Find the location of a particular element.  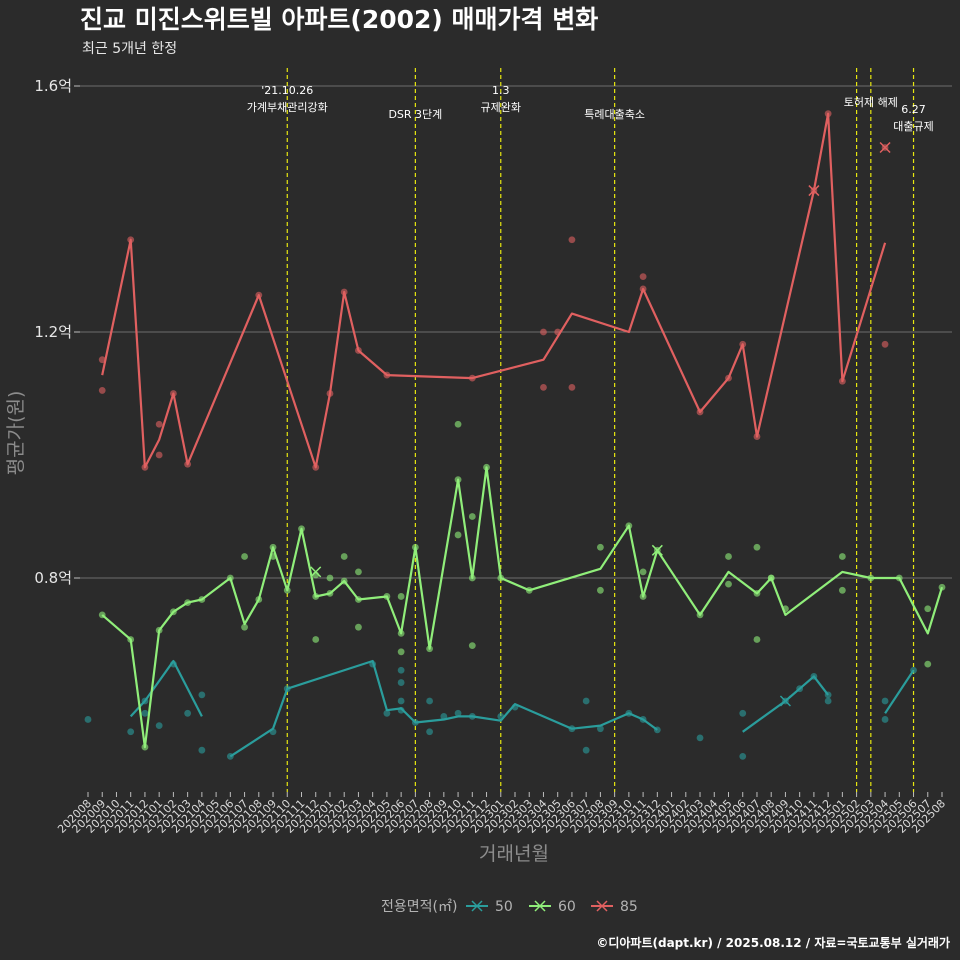

x-axis-title: 거래년월 is located at coordinates (514, 854).